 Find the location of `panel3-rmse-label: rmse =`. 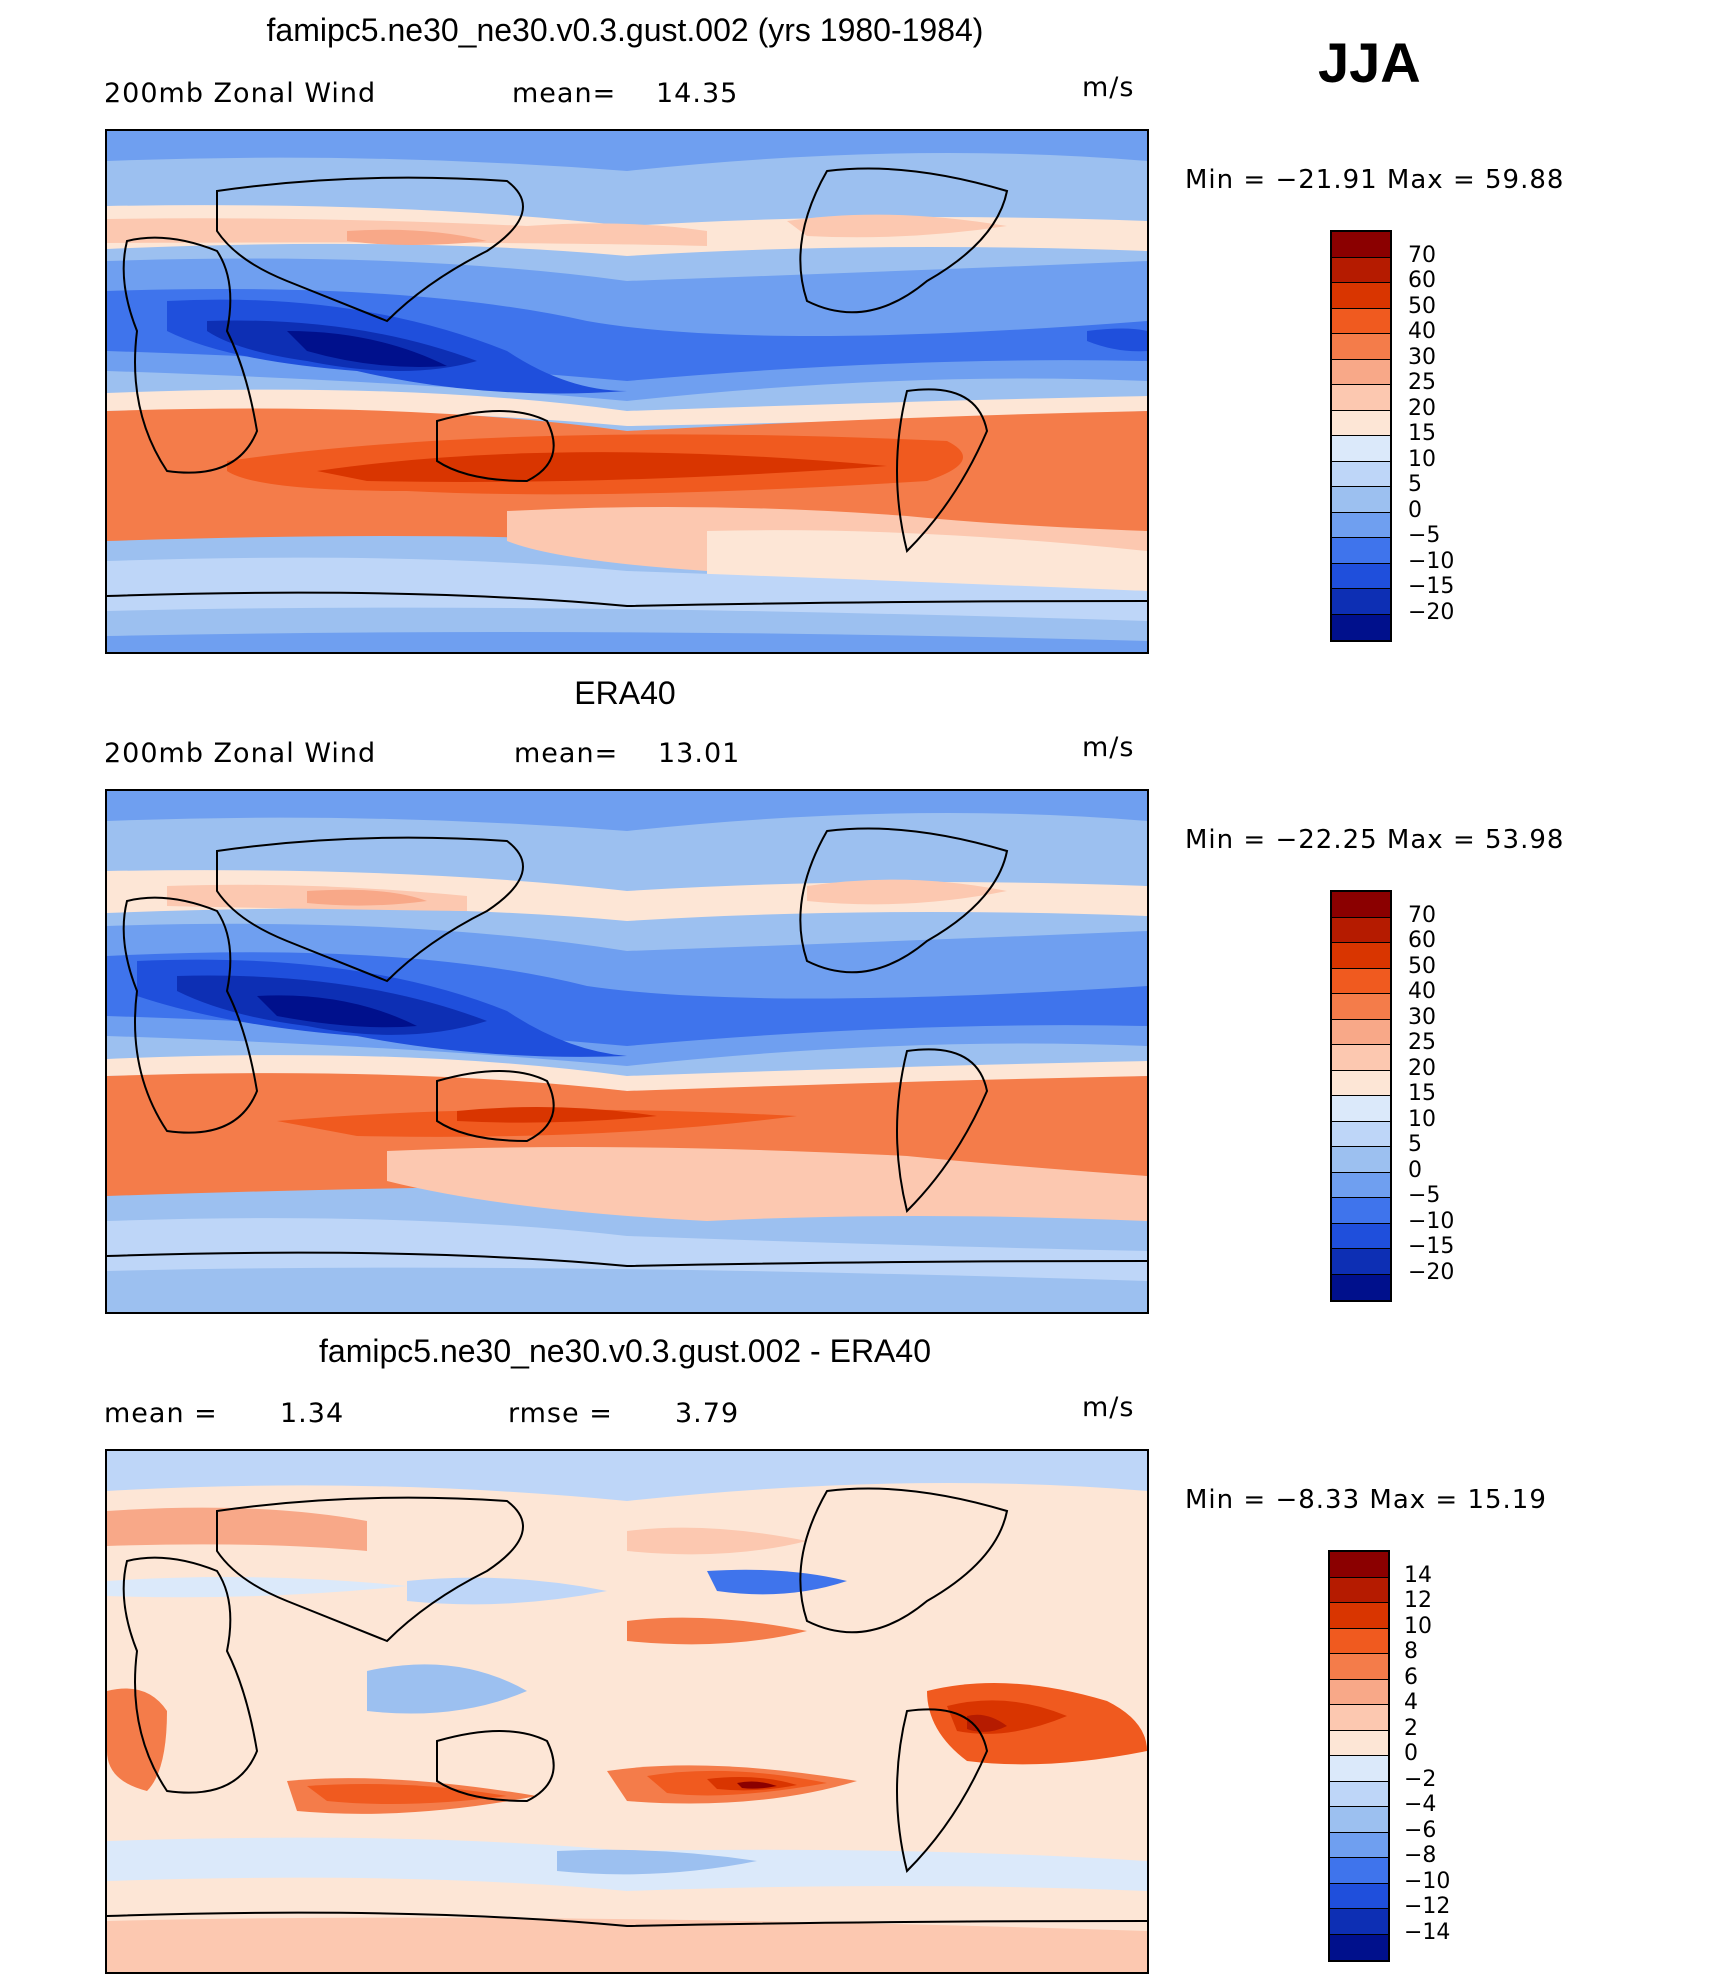

panel3-rmse-label: rmse = is located at coordinates (560, 1413).